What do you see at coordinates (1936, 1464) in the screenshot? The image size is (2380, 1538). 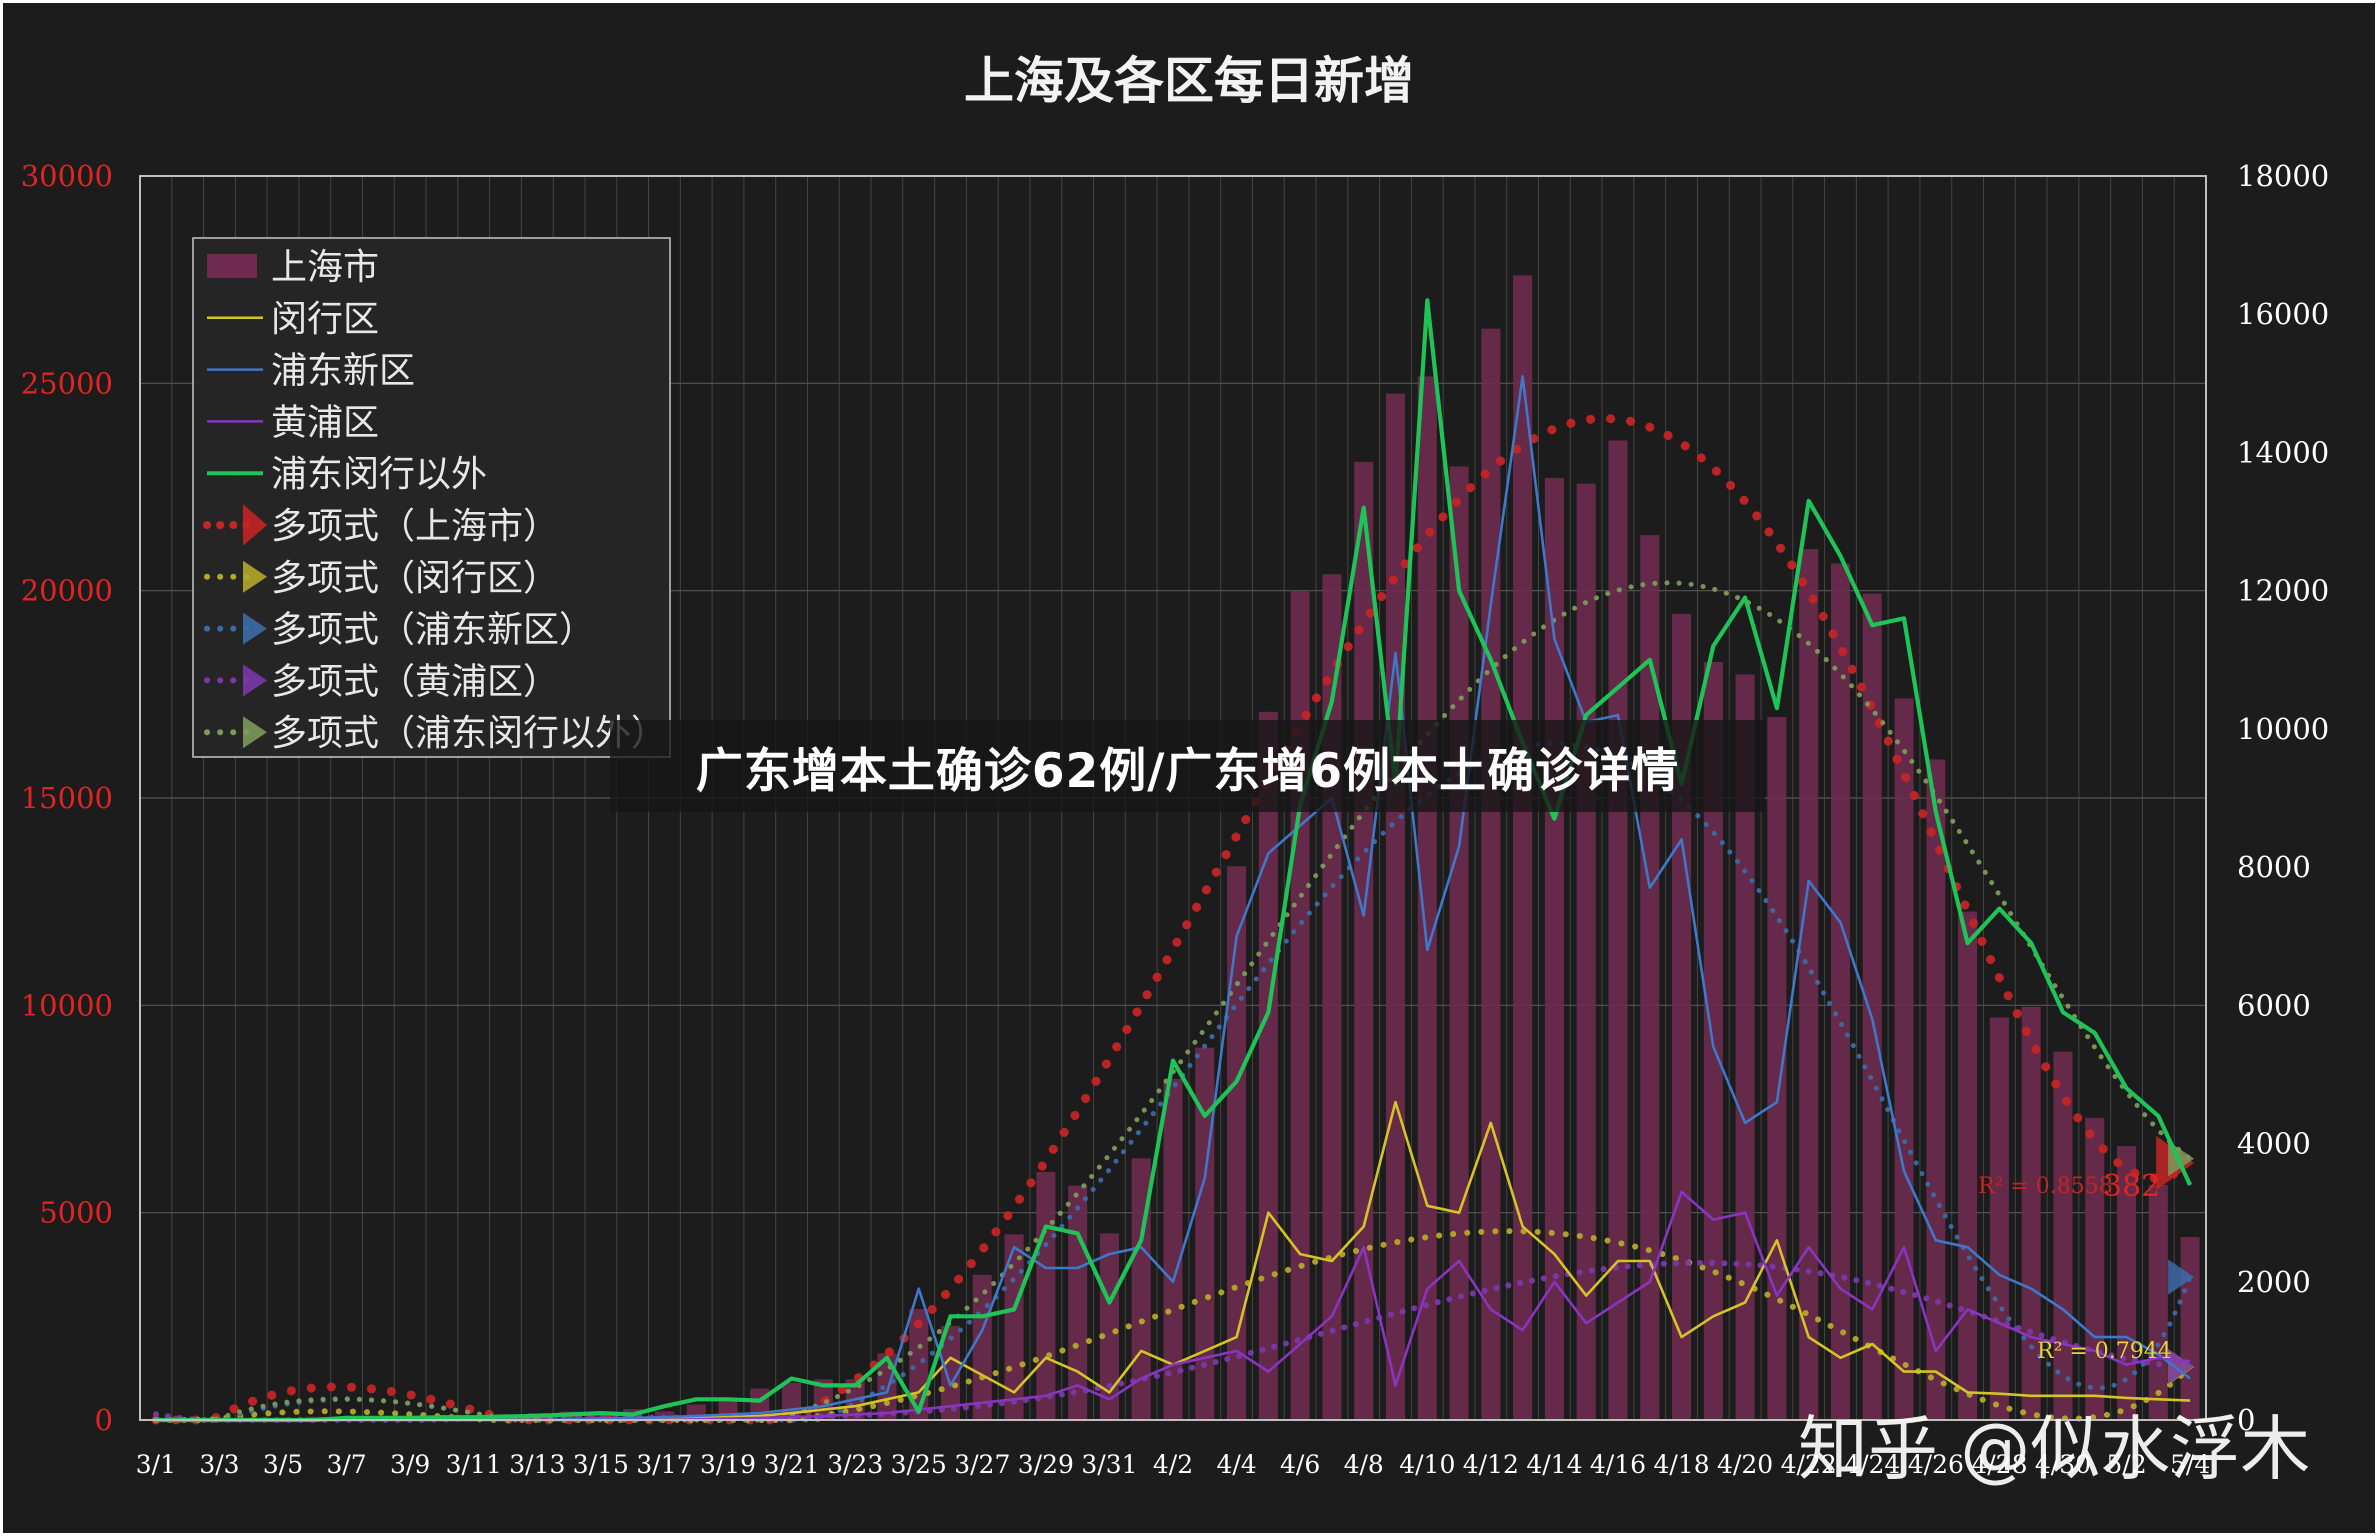 I see `x-tick-label: 4/26` at bounding box center [1936, 1464].